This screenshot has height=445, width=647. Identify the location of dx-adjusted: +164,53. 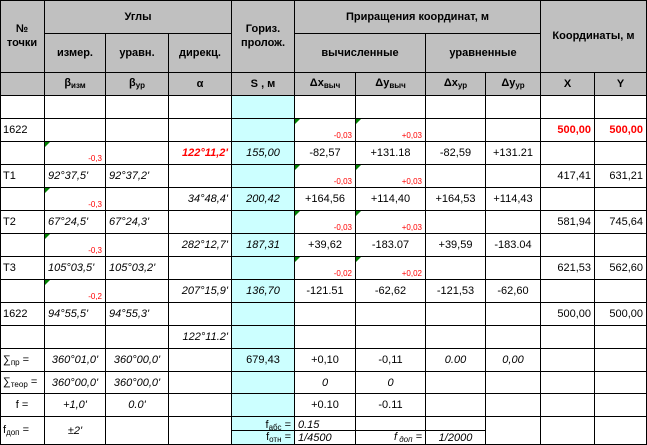
(456, 199).